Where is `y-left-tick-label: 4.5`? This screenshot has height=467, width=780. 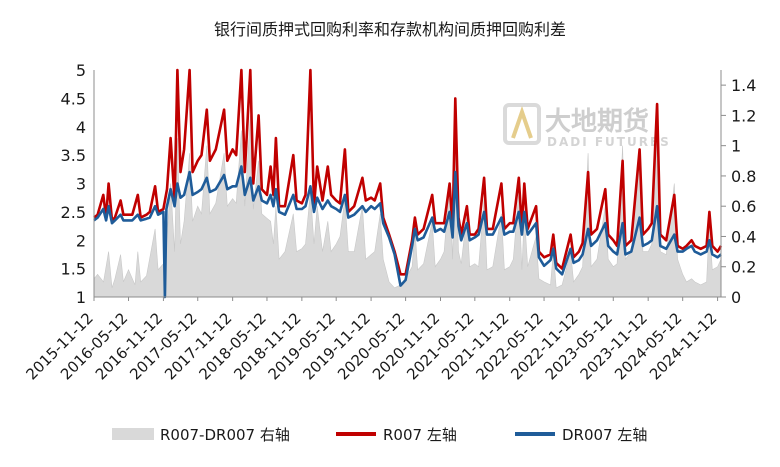 y-left-tick-label: 4.5 is located at coordinates (73, 98).